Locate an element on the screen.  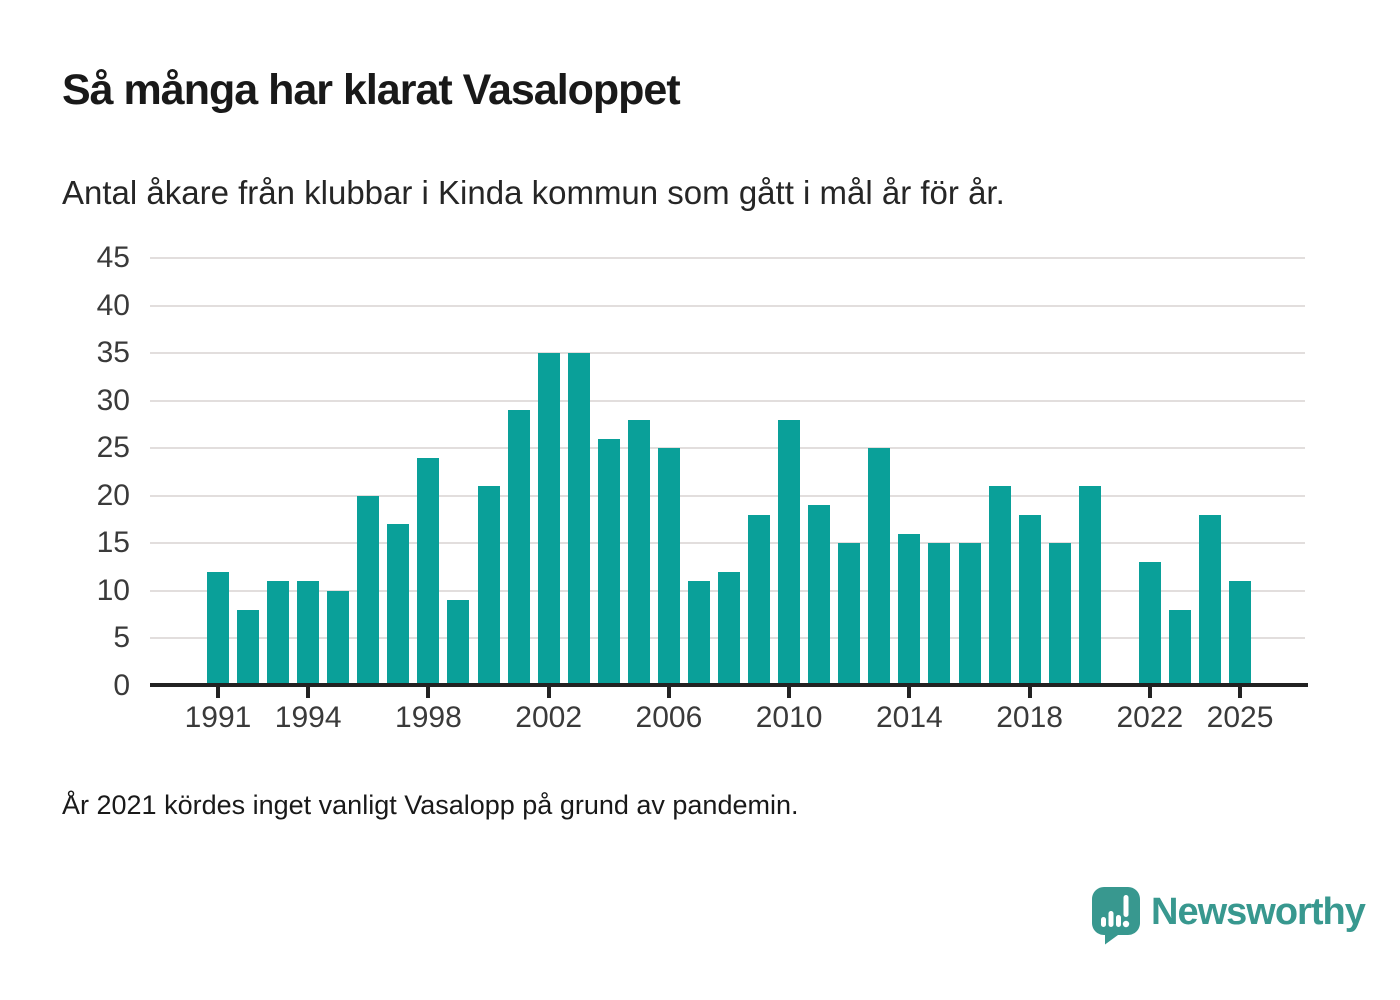
bar-2005 is located at coordinates (638, 552).